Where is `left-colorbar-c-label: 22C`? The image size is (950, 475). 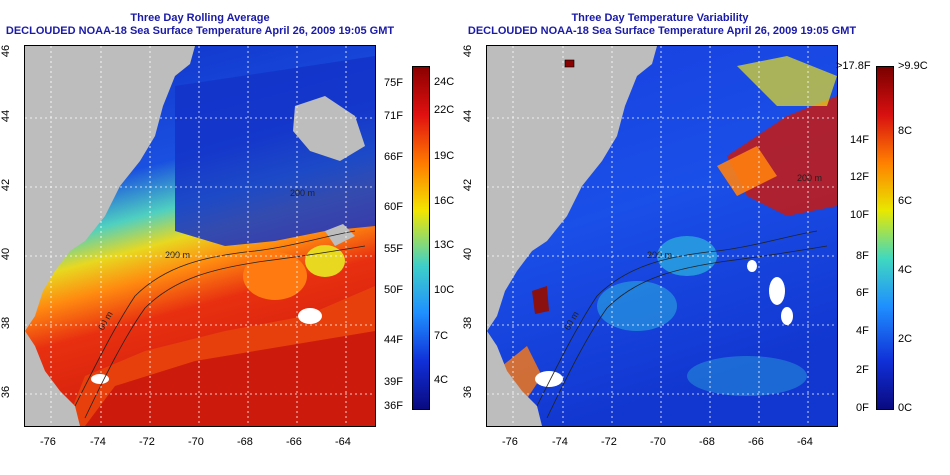 left-colorbar-c-label: 22C is located at coordinates (444, 110).